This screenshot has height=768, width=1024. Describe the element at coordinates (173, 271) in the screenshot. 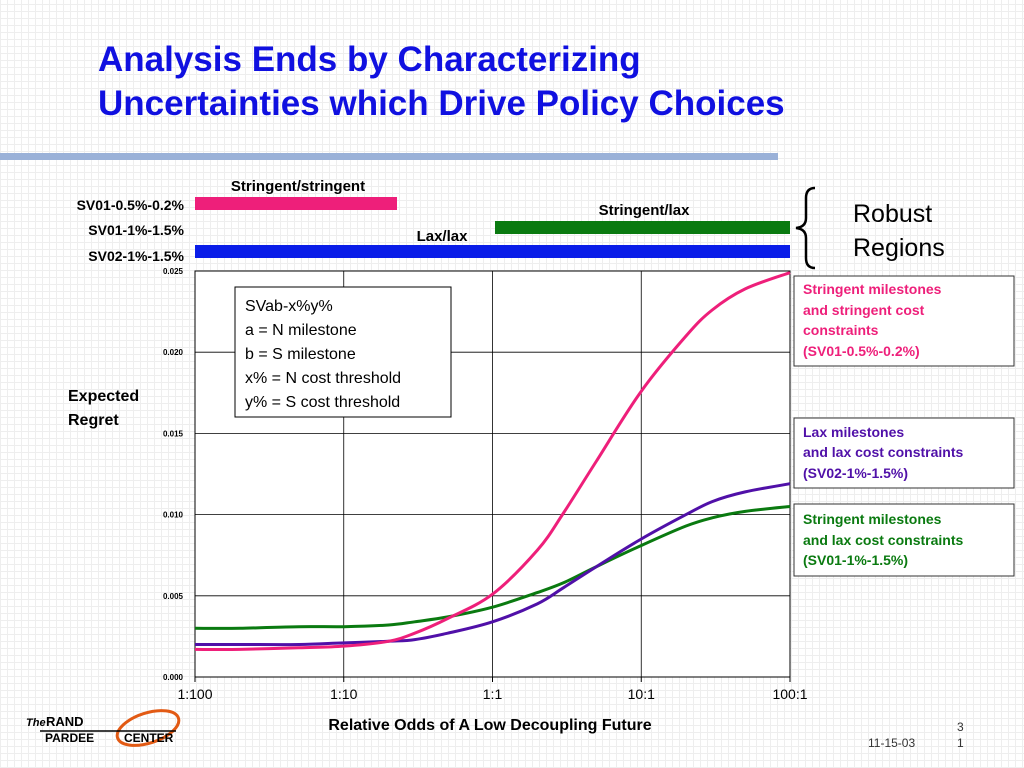

I see `y-tick-label: 0.025` at that location.